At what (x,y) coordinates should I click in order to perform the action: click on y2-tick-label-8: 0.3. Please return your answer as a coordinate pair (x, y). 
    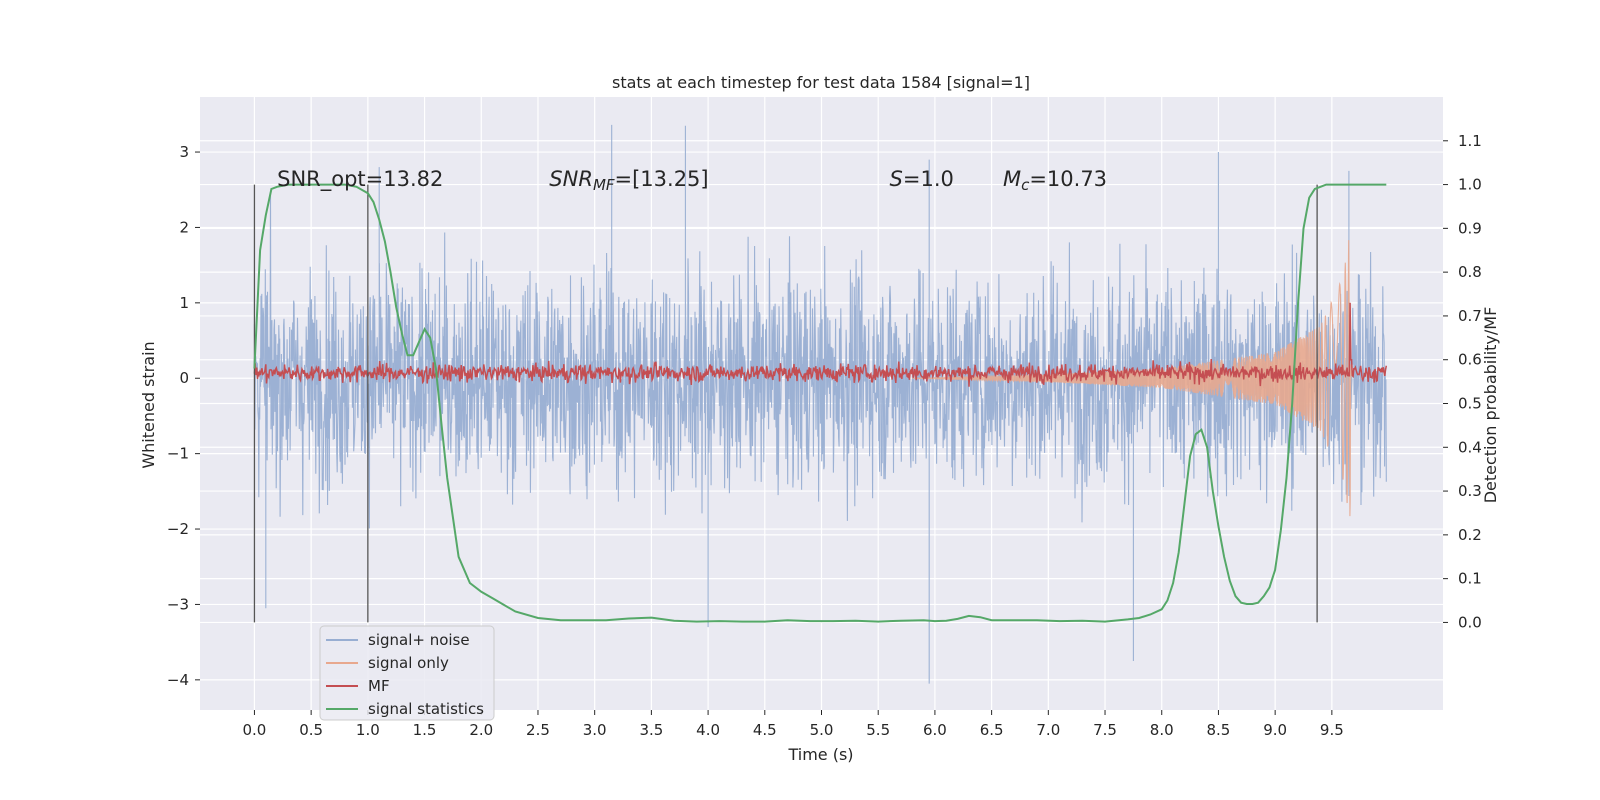
    Looking at the image, I should click on (1470, 491).